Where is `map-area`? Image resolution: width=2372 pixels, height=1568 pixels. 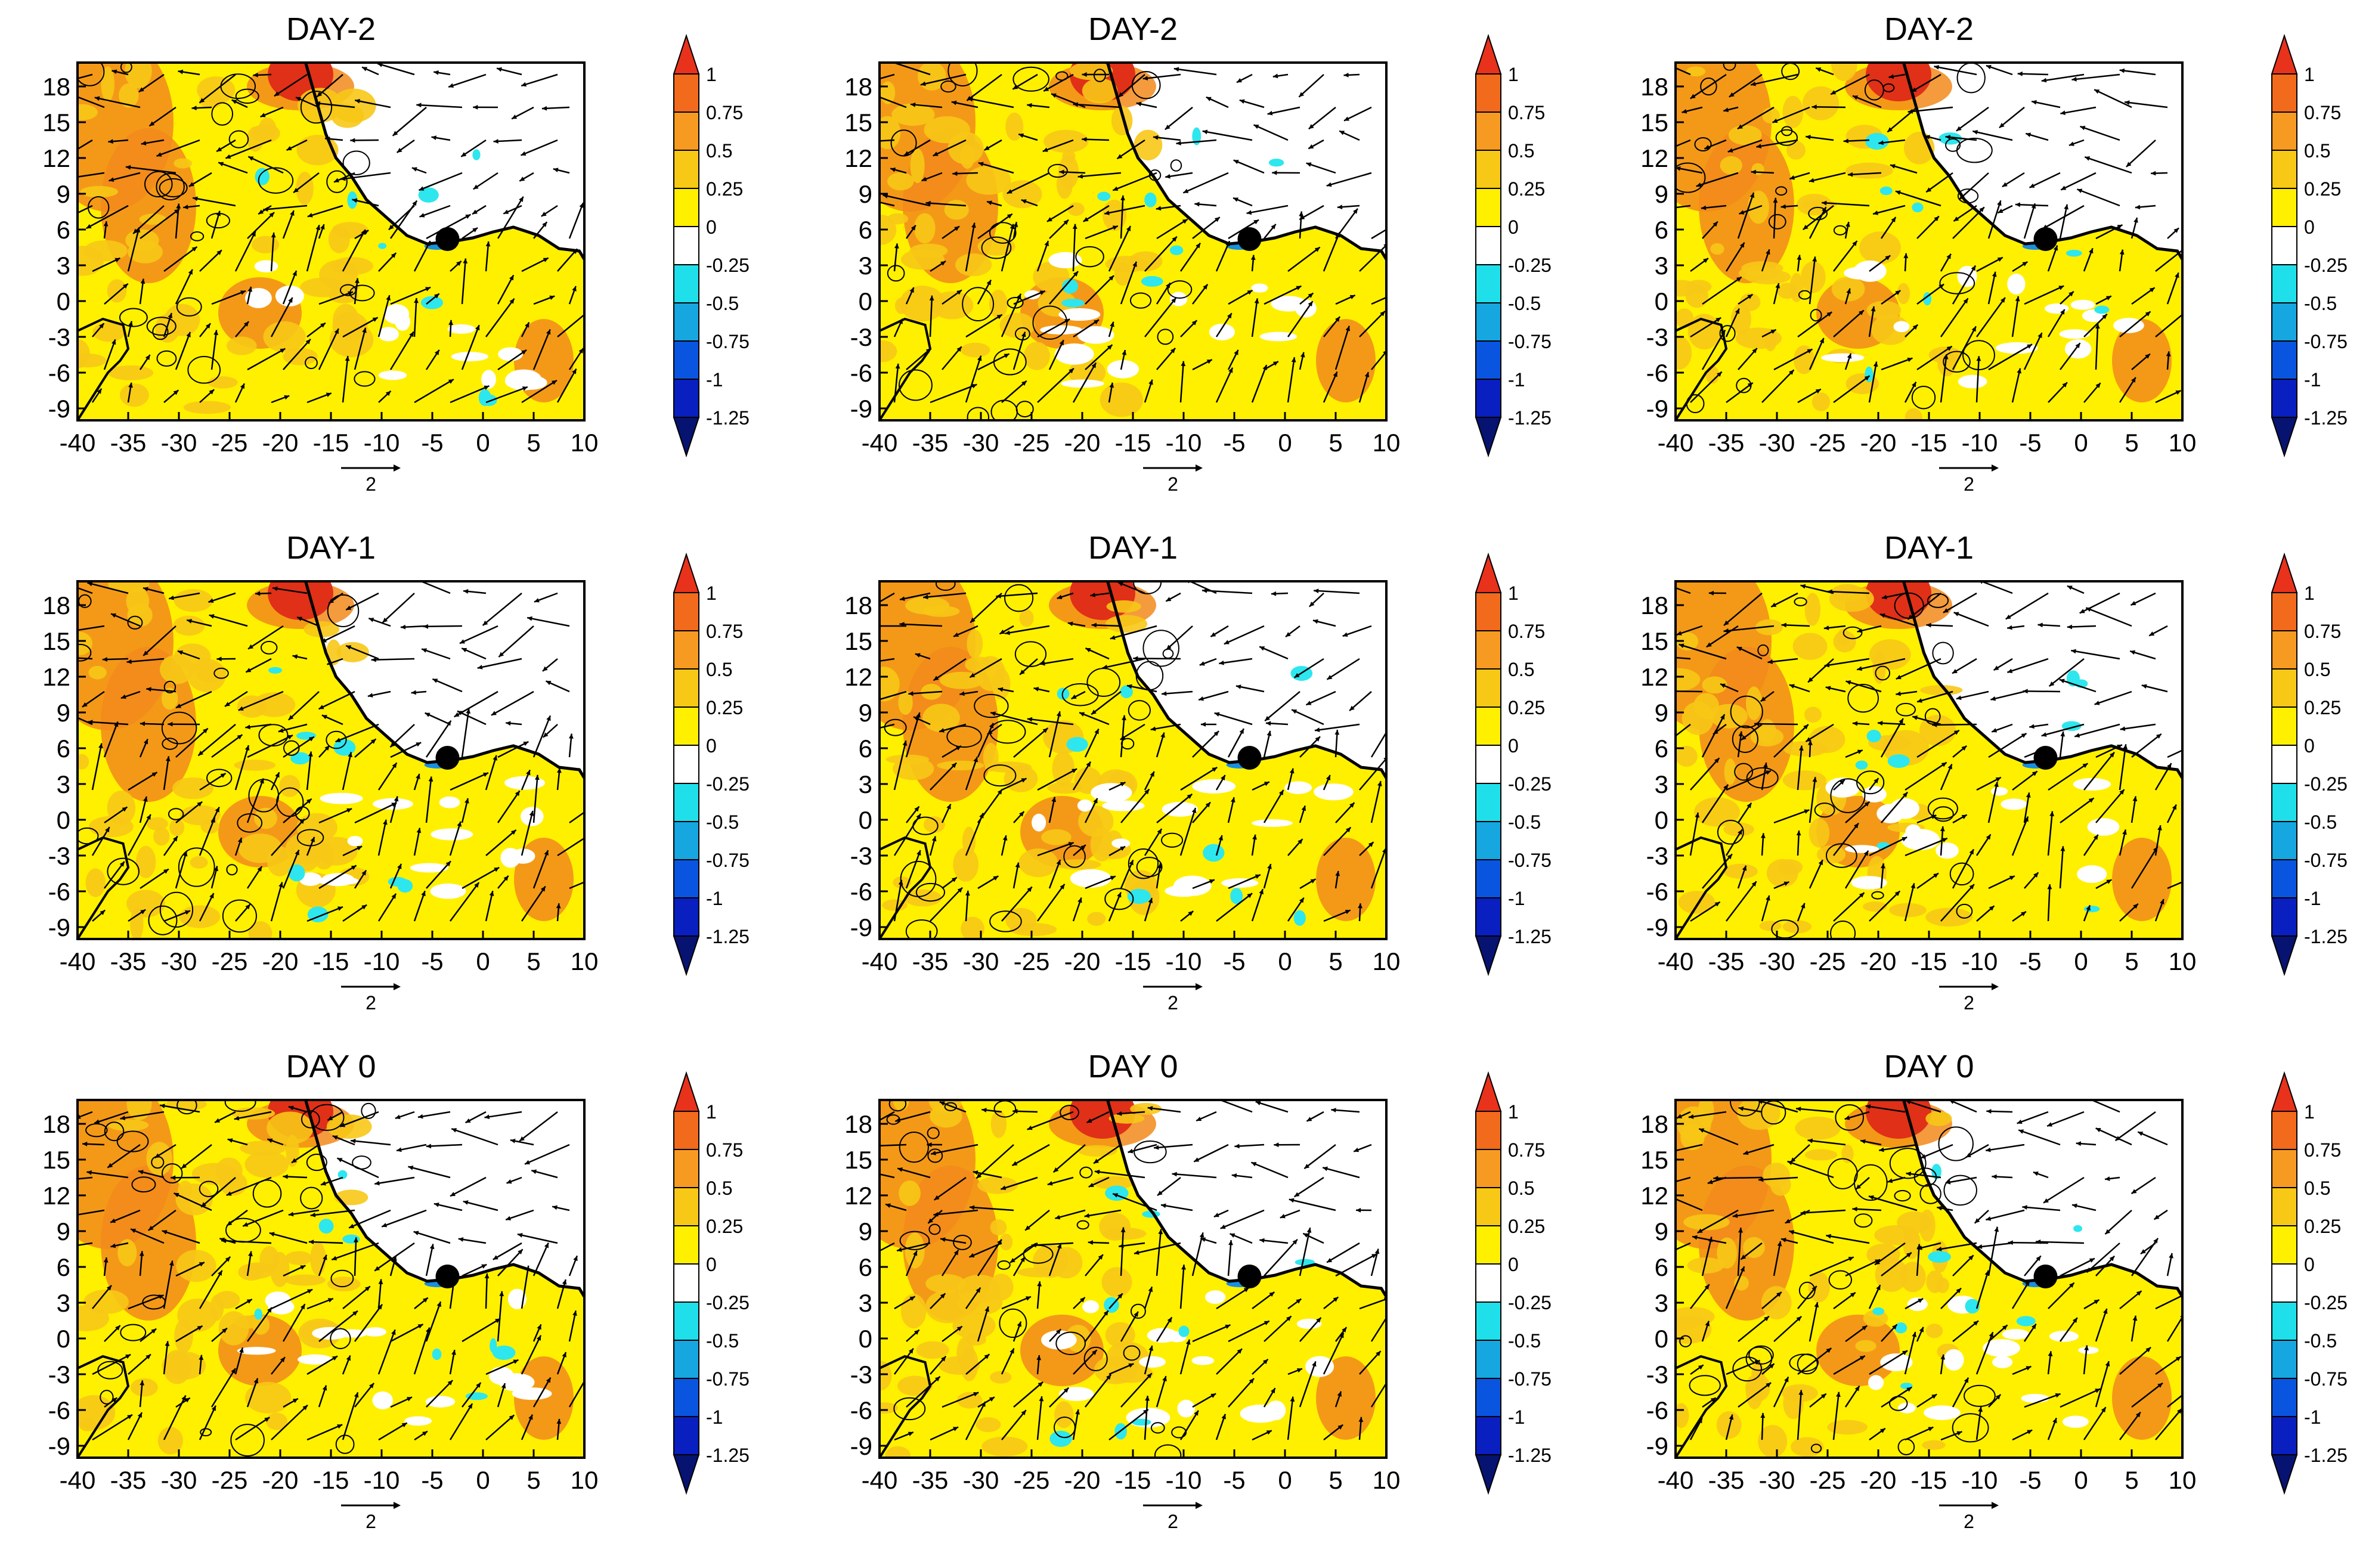
map-area is located at coordinates (331, 1279).